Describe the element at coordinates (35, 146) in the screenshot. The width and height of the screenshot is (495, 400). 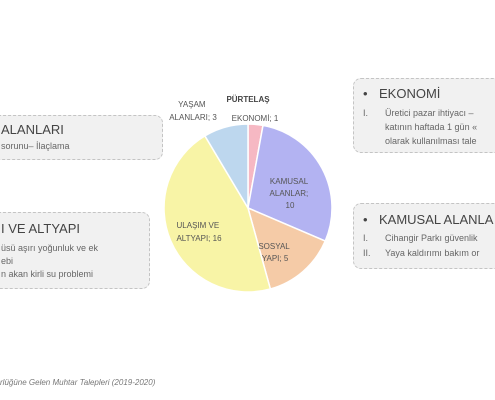
I see `card-text: sorunu– İlaçlama` at that location.